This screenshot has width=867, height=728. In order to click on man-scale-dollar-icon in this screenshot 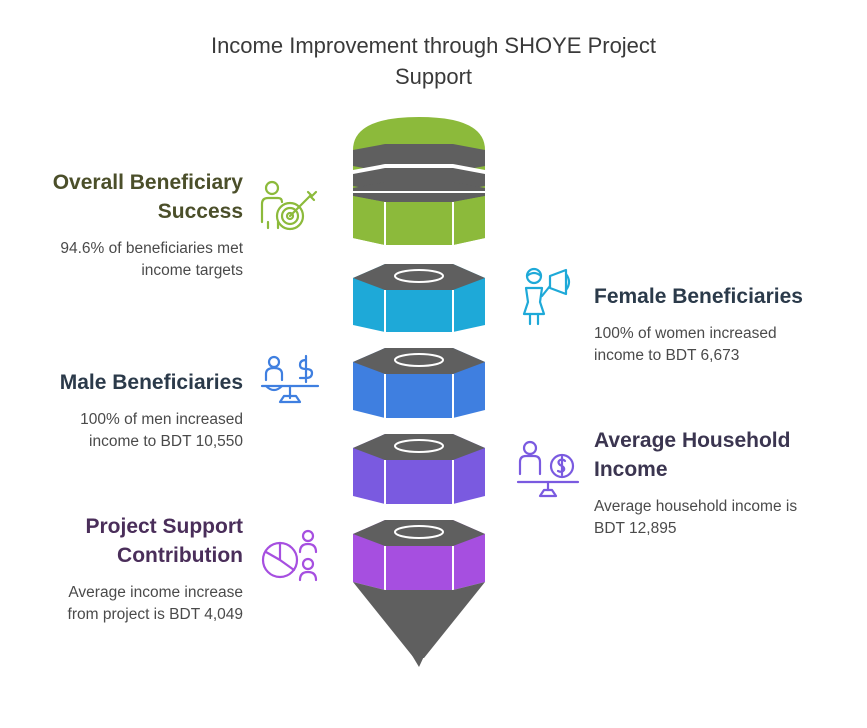, I will do `click(290, 379)`.